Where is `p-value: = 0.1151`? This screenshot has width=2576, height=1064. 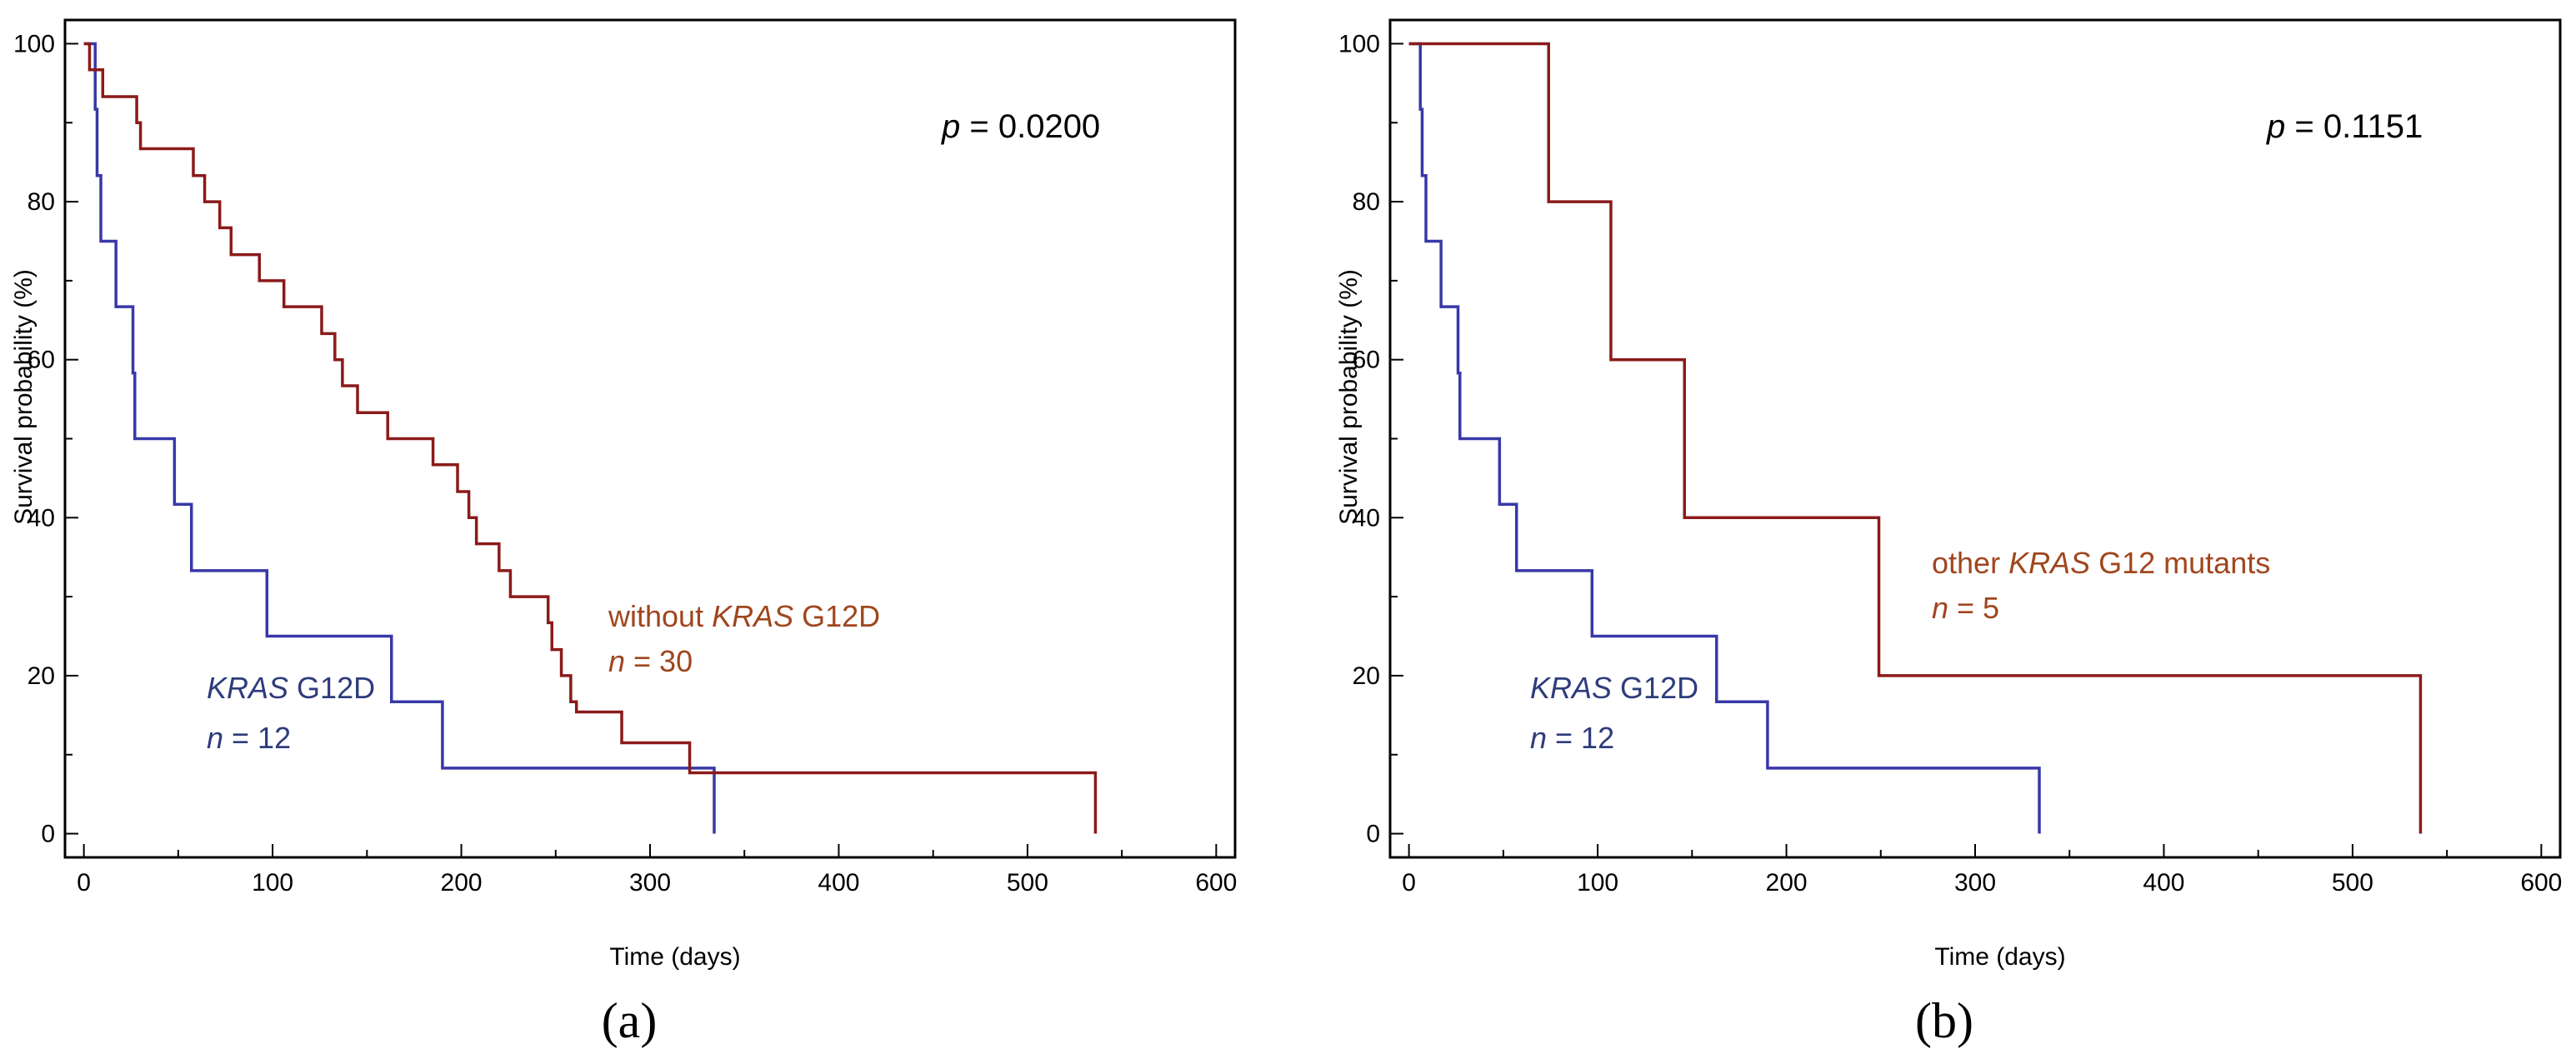 p-value: = 0.1151 is located at coordinates (2354, 126).